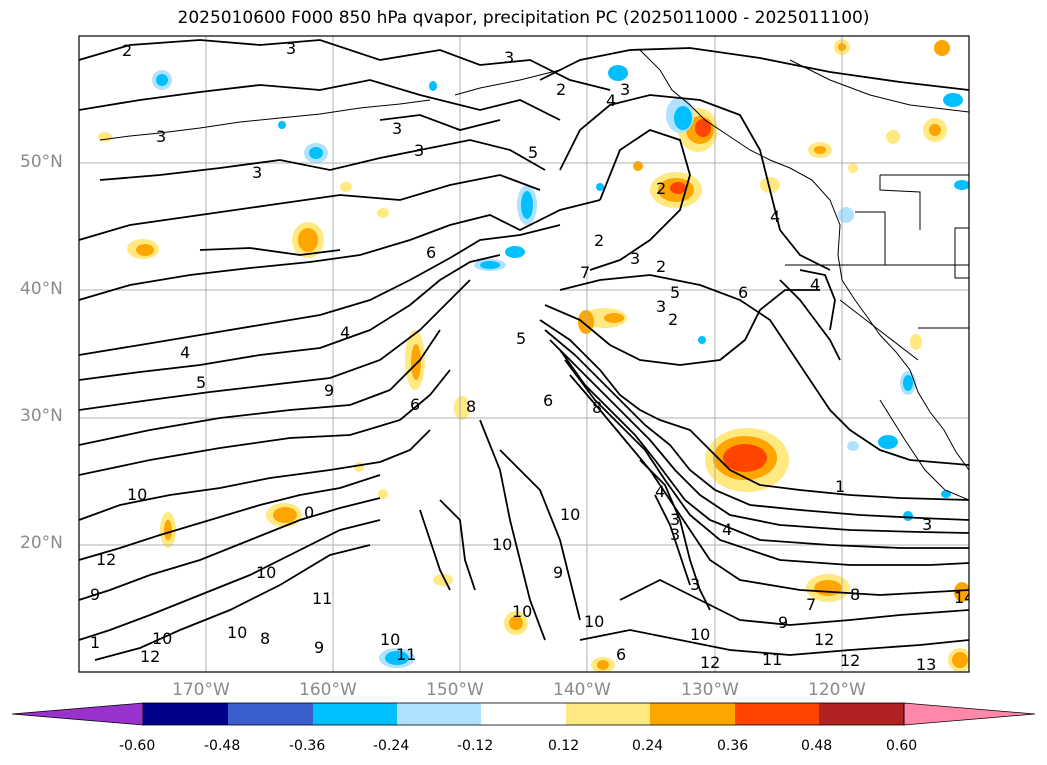 The height and width of the screenshot is (765, 1047). Describe the element at coordinates (964, 597) in the screenshot. I see `contour-label: 14` at that location.